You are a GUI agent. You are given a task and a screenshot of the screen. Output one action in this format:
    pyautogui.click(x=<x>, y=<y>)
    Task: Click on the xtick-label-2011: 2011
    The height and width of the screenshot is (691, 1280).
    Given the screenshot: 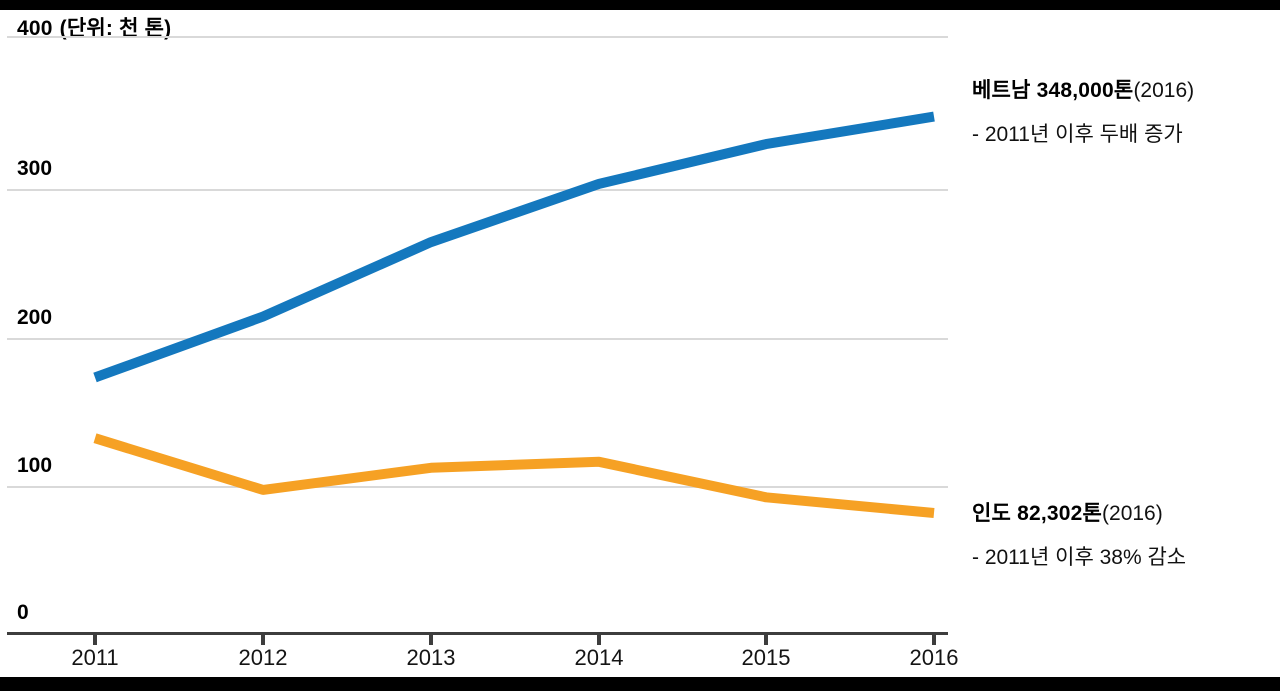 What is the action you would take?
    pyautogui.click(x=95, y=657)
    